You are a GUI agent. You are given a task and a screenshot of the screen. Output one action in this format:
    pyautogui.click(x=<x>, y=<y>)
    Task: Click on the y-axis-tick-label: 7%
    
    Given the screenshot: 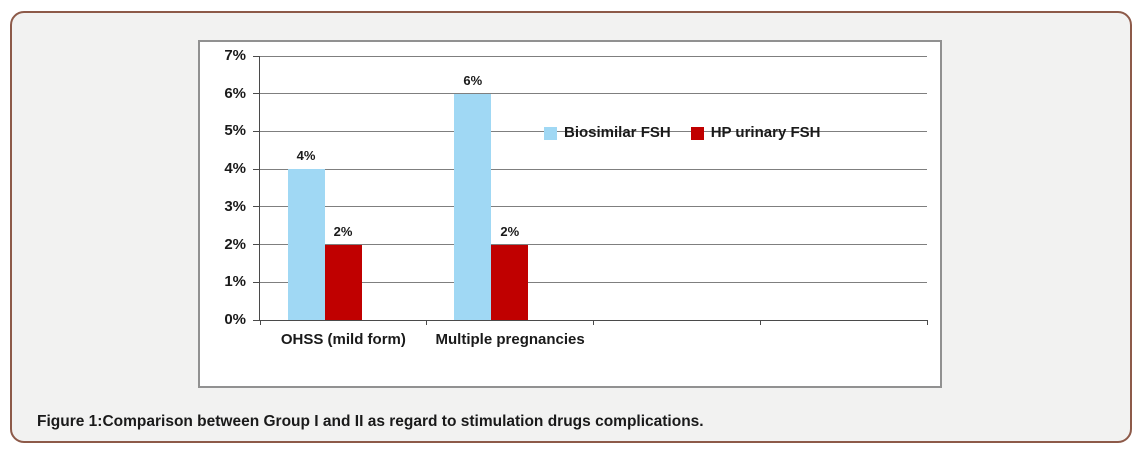 What is the action you would take?
    pyautogui.click(x=235, y=55)
    